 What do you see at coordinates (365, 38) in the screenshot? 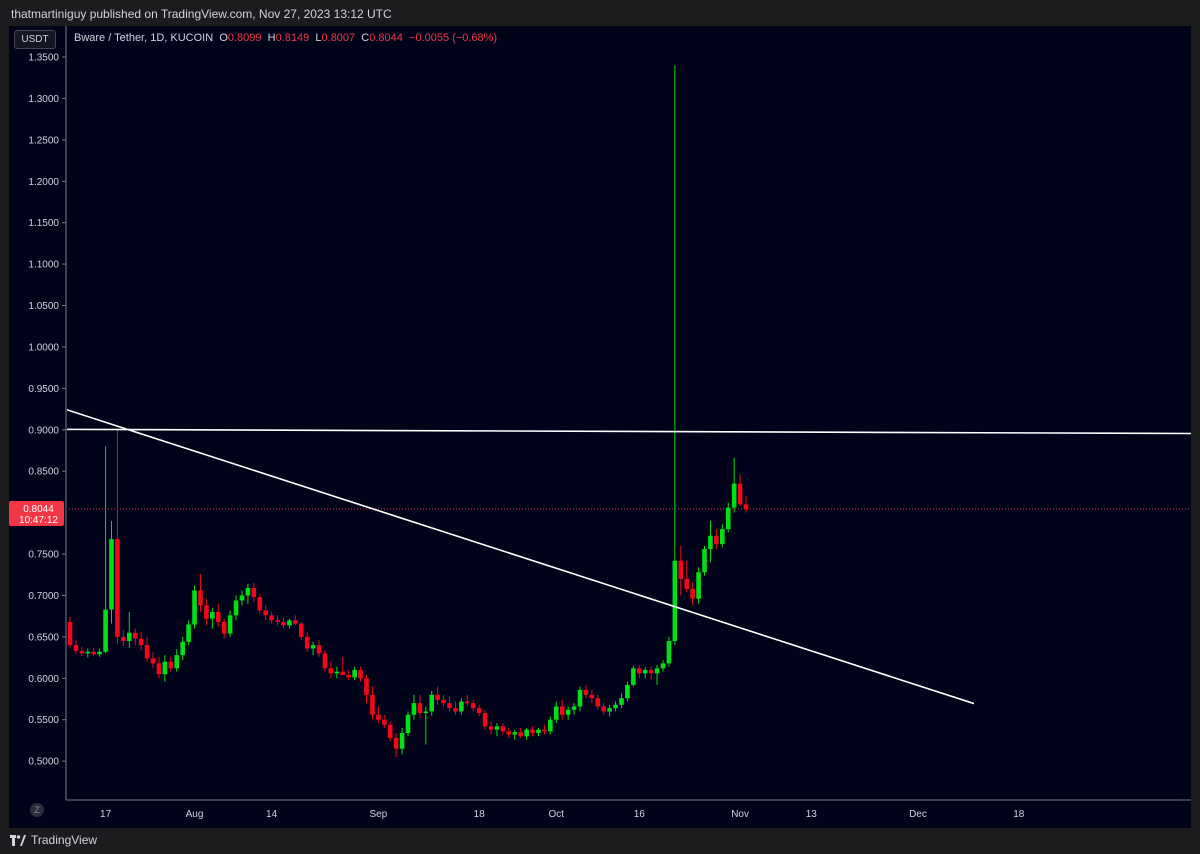
I see `close-label: C` at bounding box center [365, 38].